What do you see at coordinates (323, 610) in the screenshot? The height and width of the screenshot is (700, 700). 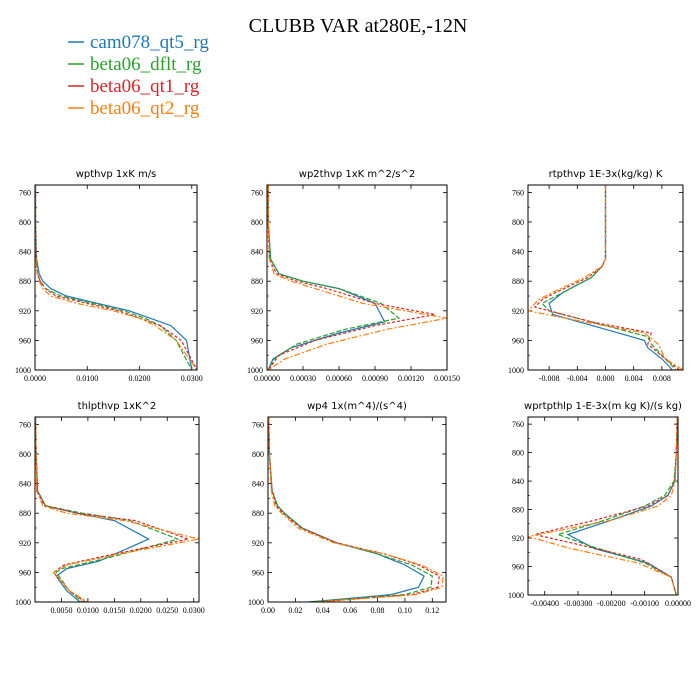 I see `x-tick-label: 0.04` at bounding box center [323, 610].